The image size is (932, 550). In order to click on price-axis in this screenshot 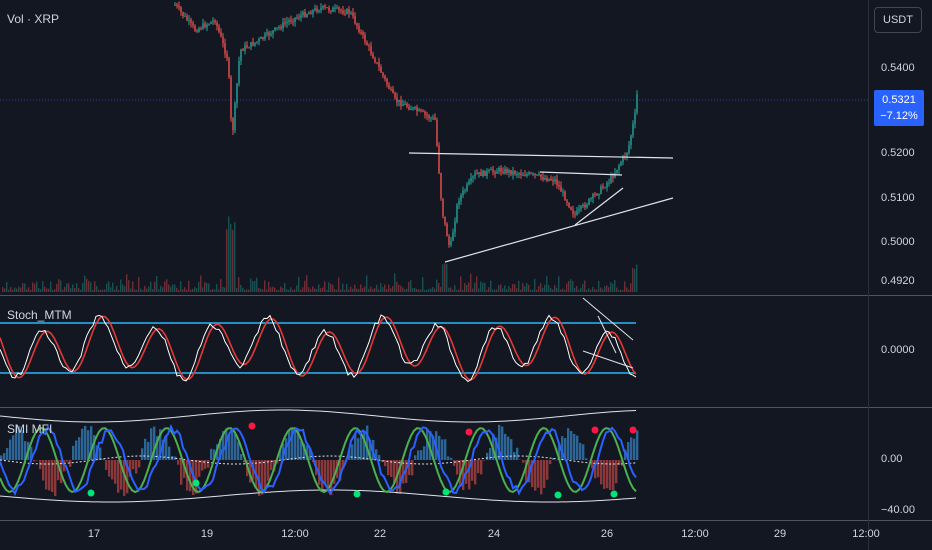, I will do `click(900, 275)`.